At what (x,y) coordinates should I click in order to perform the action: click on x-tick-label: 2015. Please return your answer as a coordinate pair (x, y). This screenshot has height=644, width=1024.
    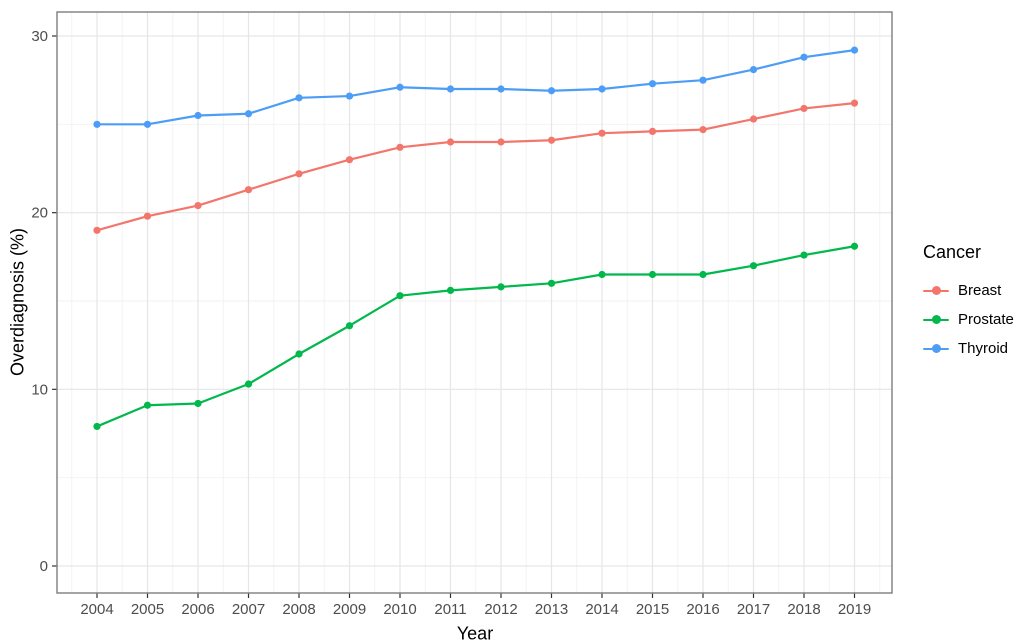
    Looking at the image, I should click on (652, 609).